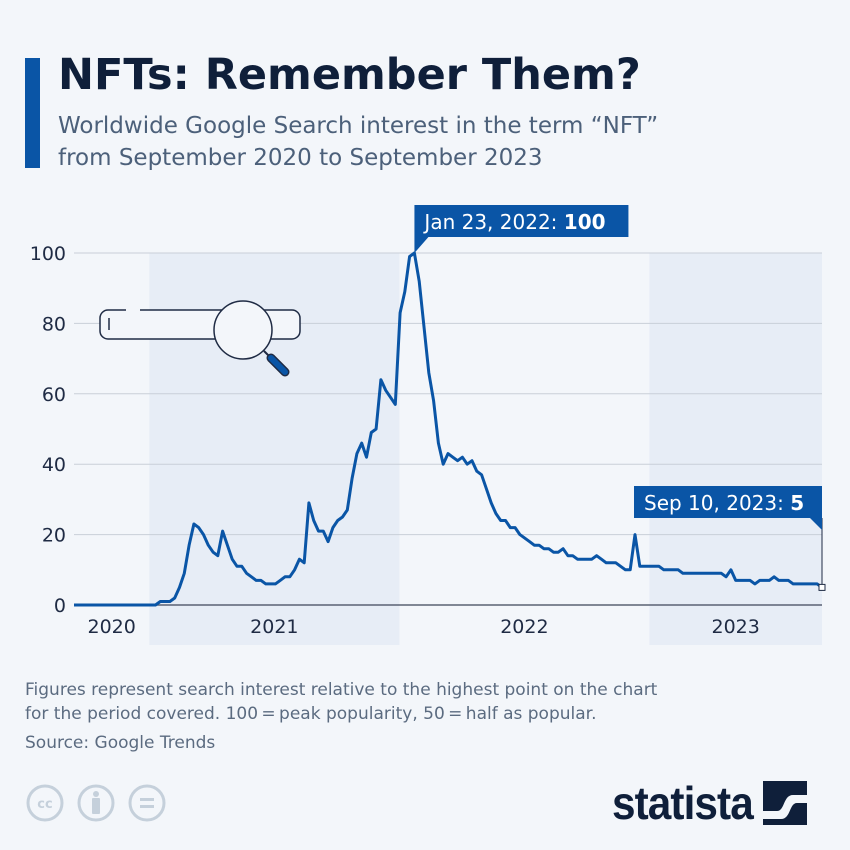 This screenshot has width=850, height=850. Describe the element at coordinates (717, 503) in the screenshot. I see `annotation-date-text: Sep 10, 2023:` at that location.